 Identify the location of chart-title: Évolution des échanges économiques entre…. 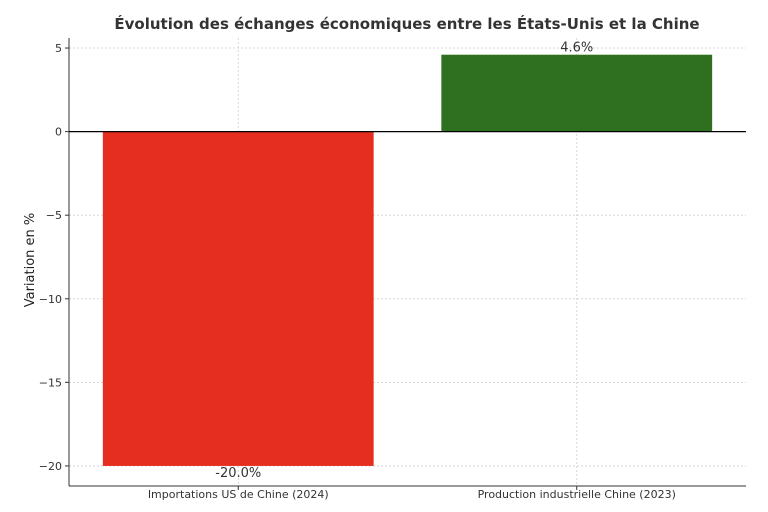
(406, 23).